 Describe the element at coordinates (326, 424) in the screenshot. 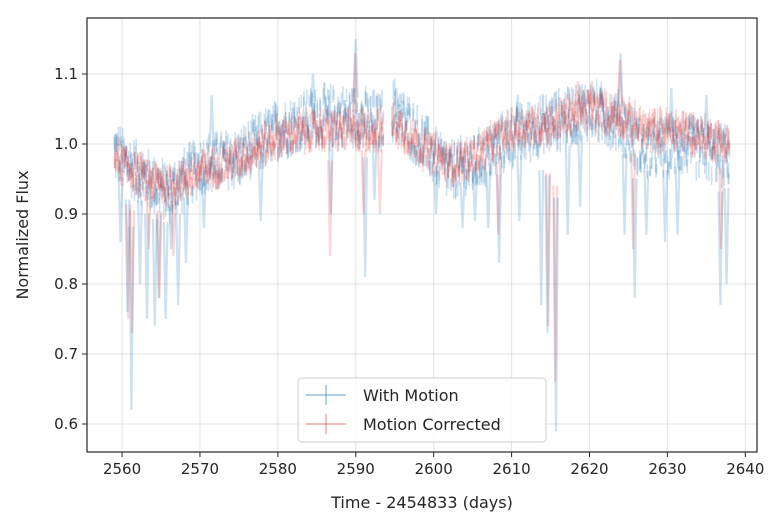

I see `legend-handle-motion-corrected` at that location.